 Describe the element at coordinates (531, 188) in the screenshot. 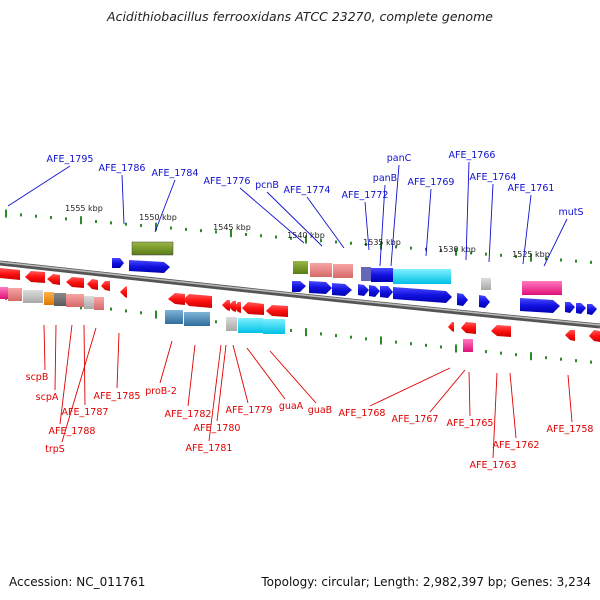

I see `gene-label: AFE_1761` at that location.